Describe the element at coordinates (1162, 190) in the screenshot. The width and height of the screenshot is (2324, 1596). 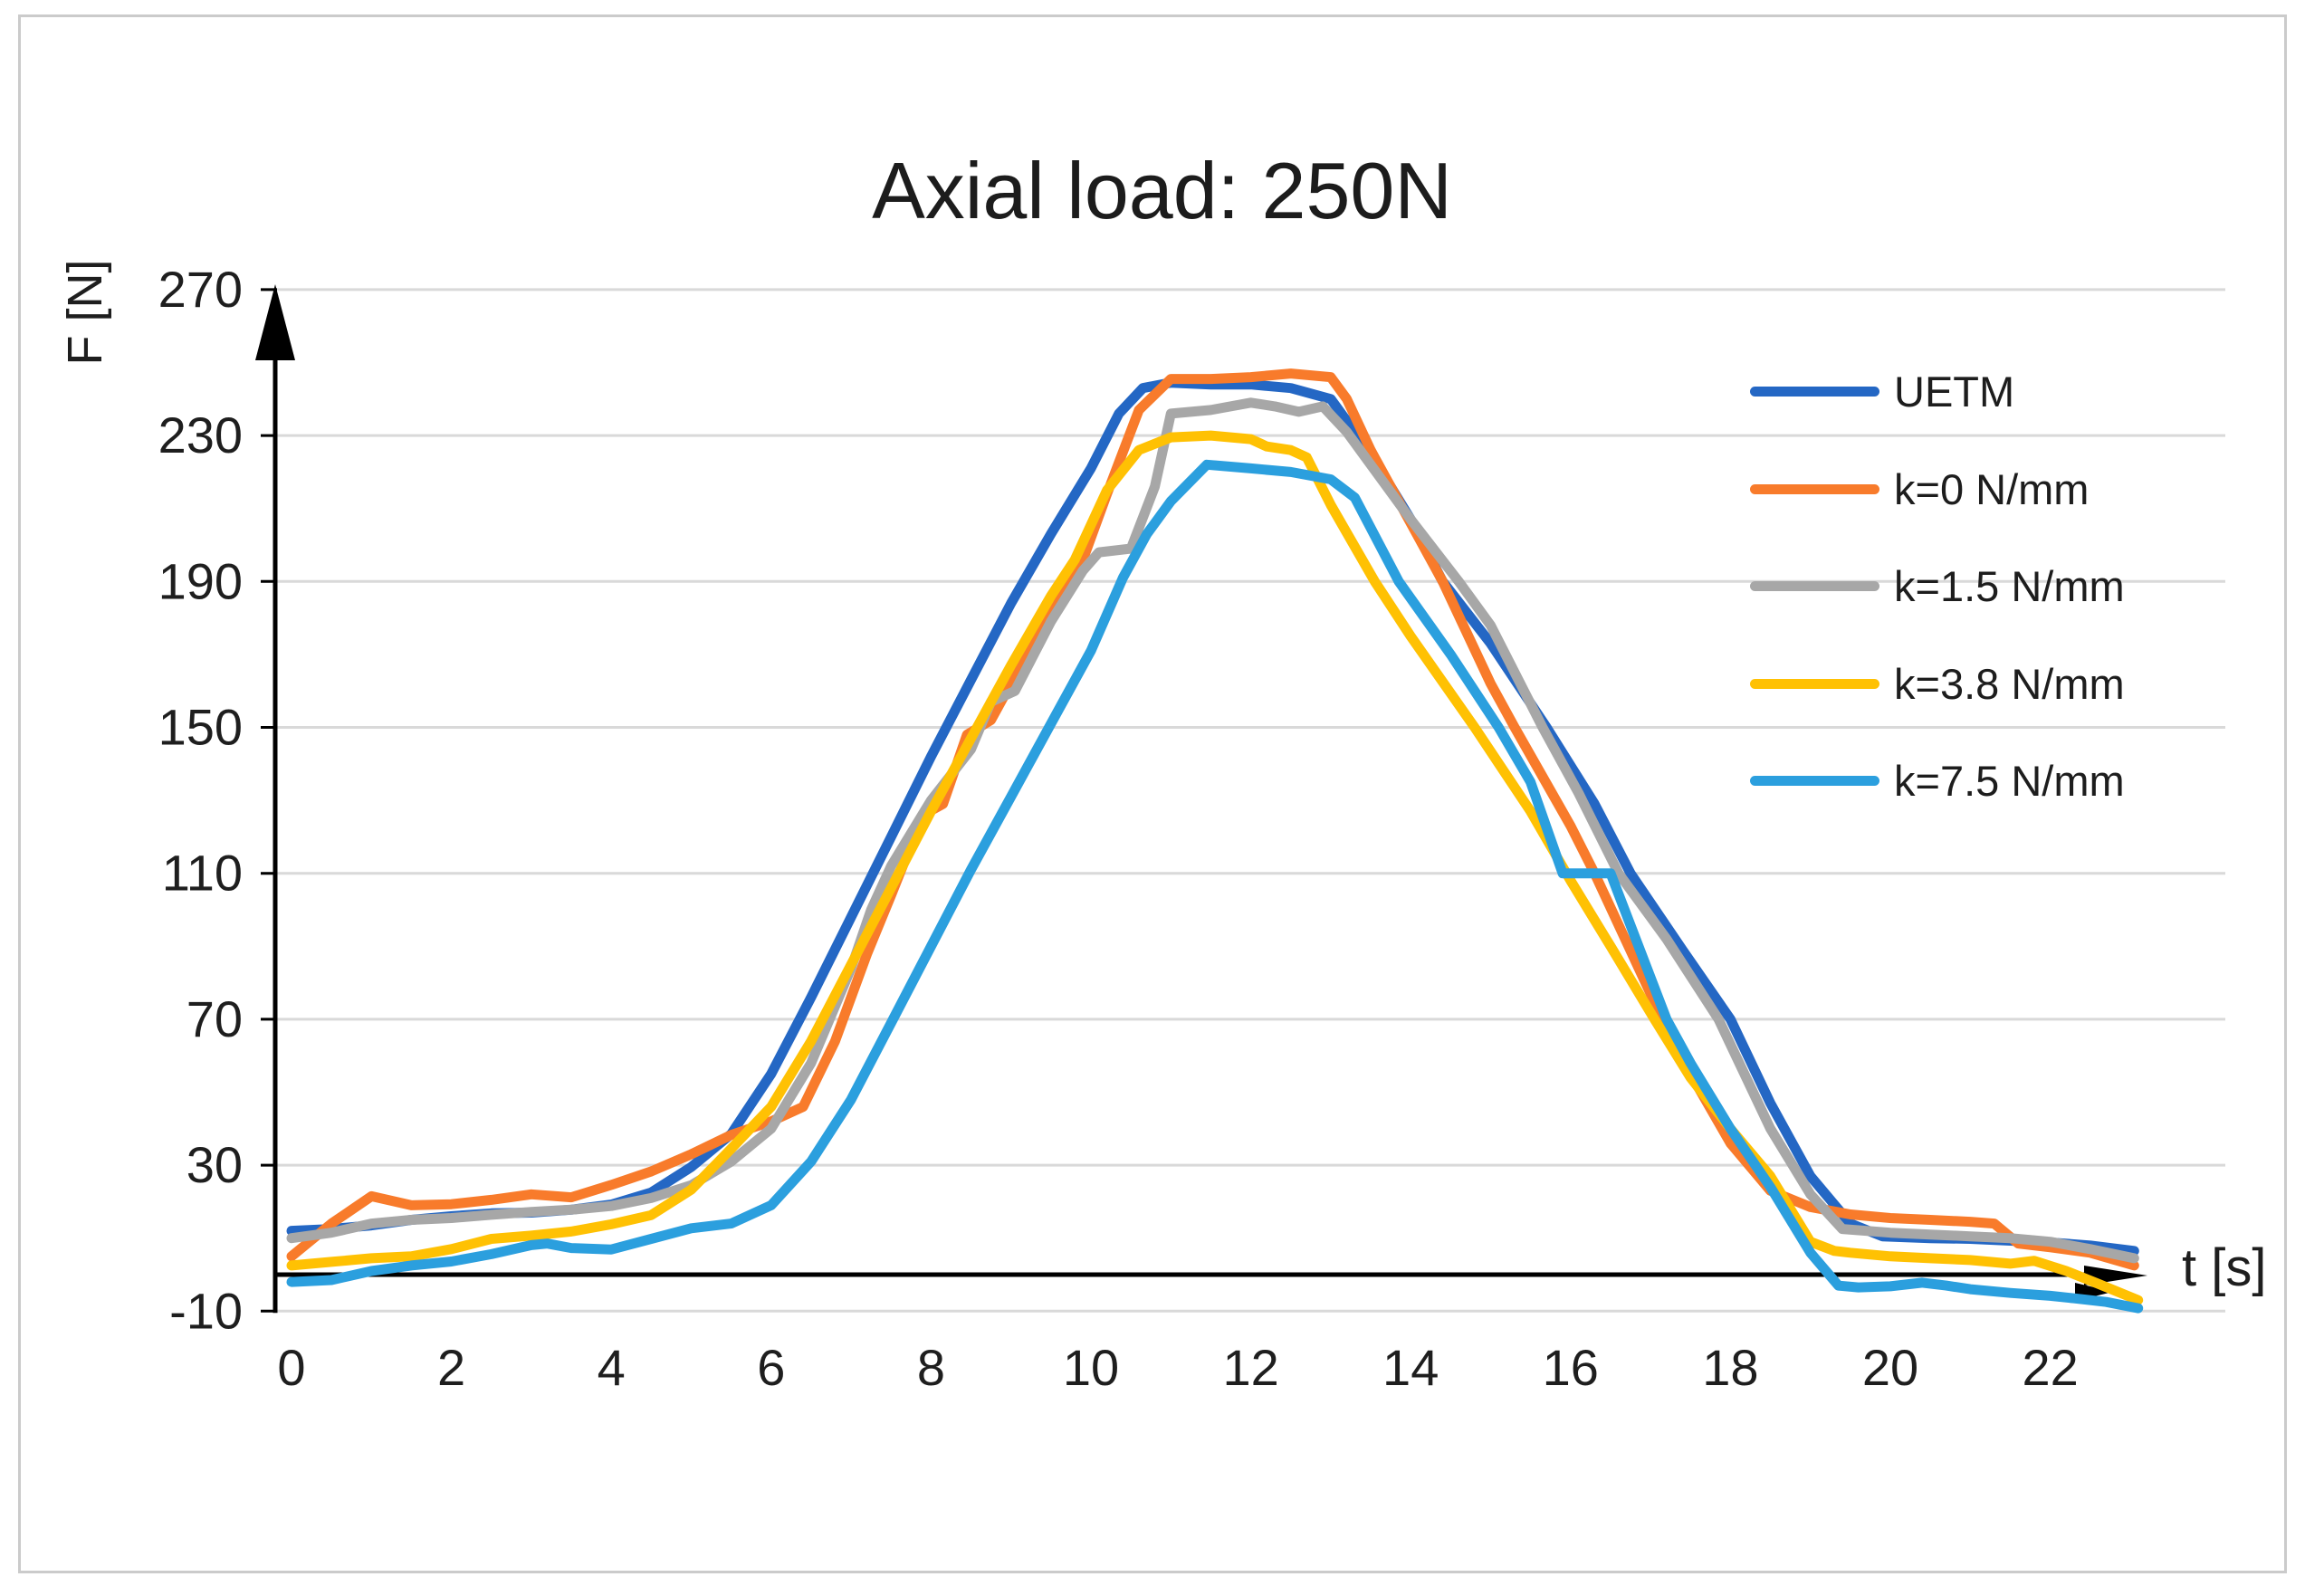
I see `chart-title: Axial load: 250N` at that location.